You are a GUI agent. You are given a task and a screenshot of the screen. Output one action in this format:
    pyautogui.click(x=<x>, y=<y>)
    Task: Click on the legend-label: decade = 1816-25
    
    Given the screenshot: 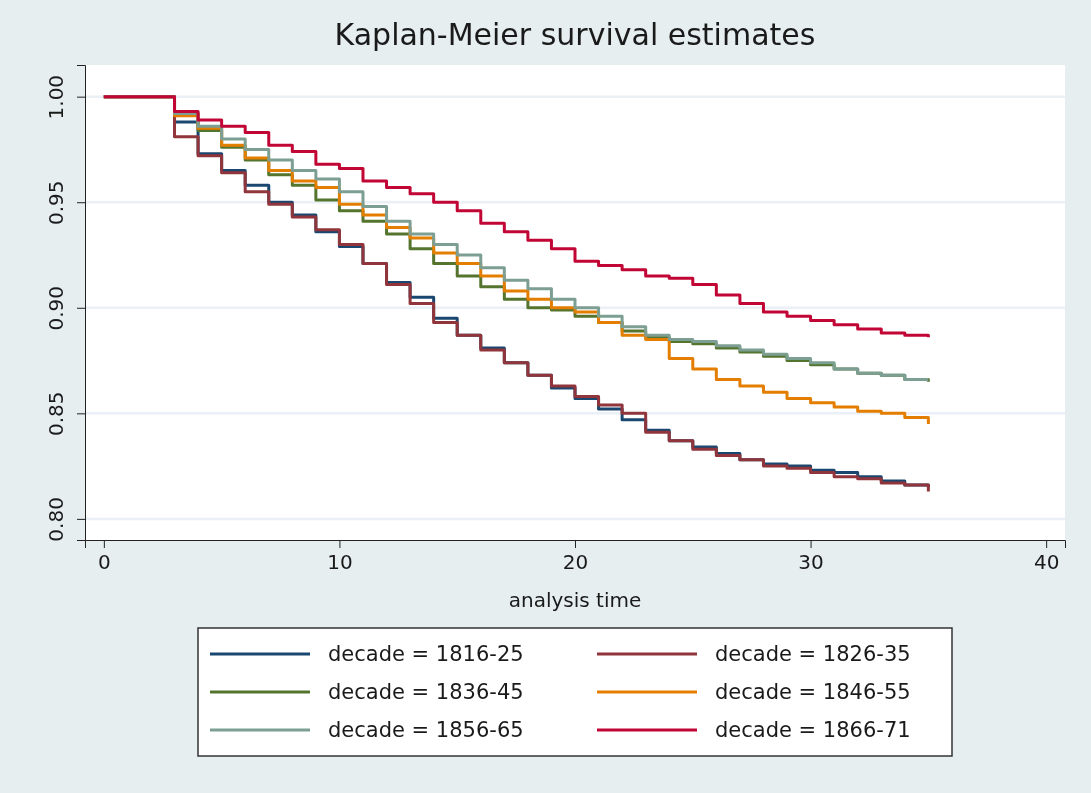 What is the action you would take?
    pyautogui.click(x=426, y=654)
    